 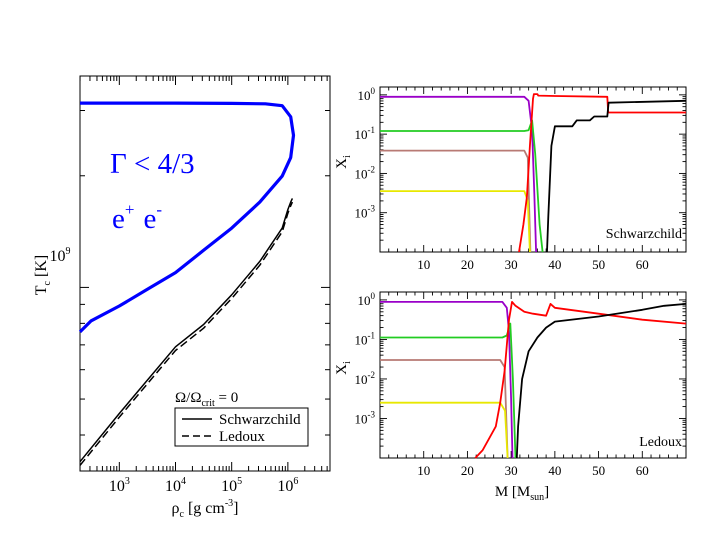 I want to click on left-y-axis-label: Tc [K], so click(x=43, y=275).